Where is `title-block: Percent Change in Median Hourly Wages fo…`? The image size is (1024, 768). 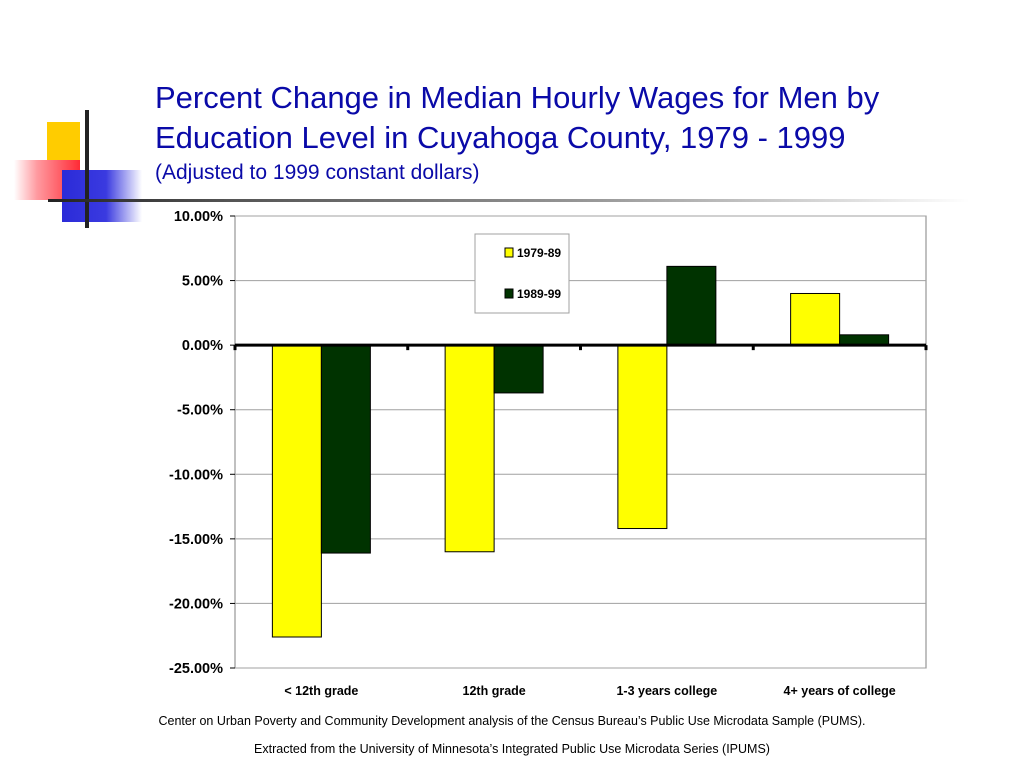
title-block: Percent Change in Median Hourly Wages fo… is located at coordinates (565, 132).